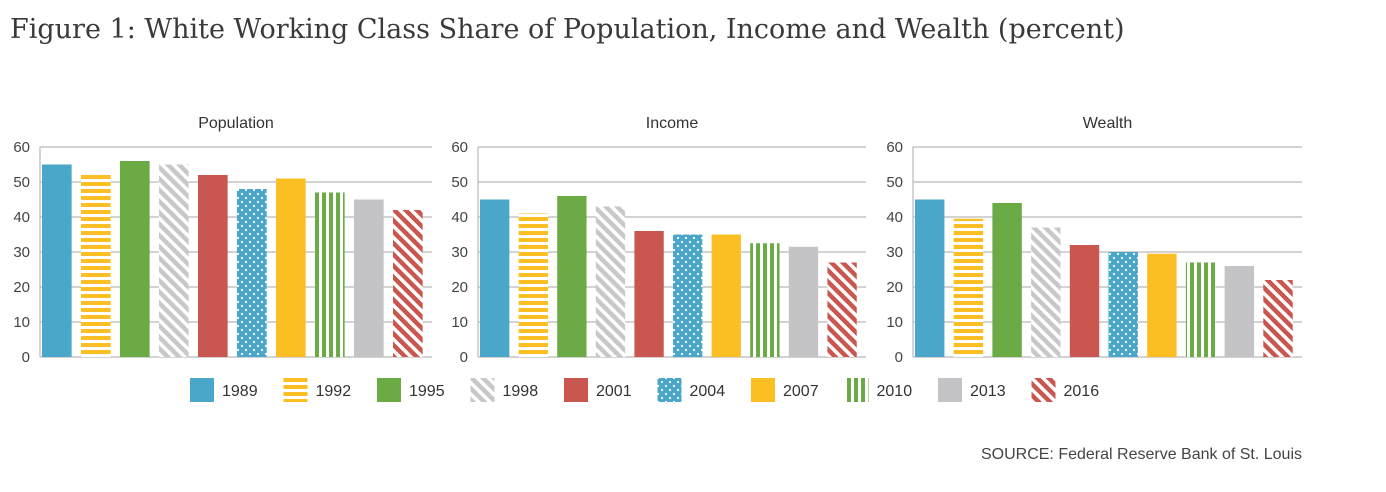  I want to click on bar-population-2004, so click(252, 273).